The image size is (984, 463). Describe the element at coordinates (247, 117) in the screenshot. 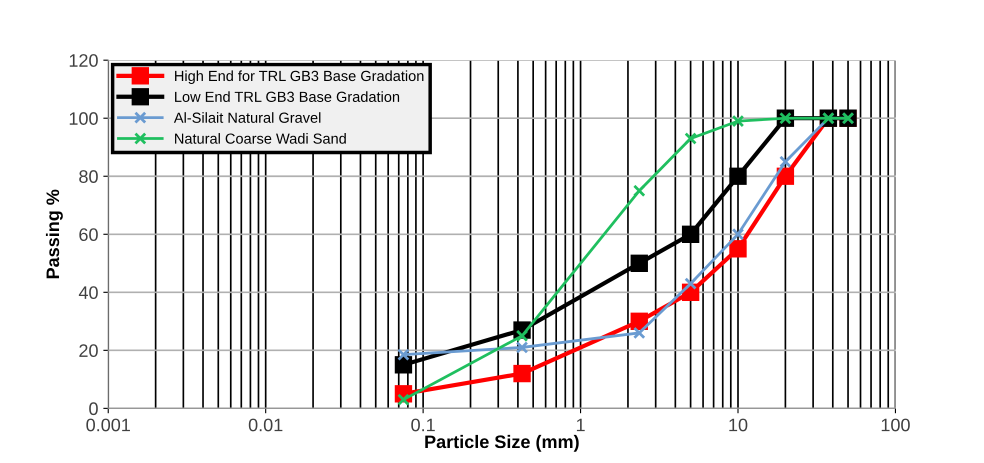

I see `legend-label: Al-Silait Natural Gravel` at that location.